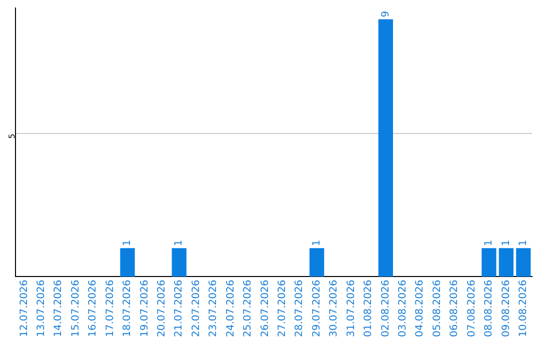 Image resolution: width=540 pixels, height=340 pixels. Describe the element at coordinates (248, 309) in the screenshot. I see `x-tick-label: 25.07.2026` at that location.